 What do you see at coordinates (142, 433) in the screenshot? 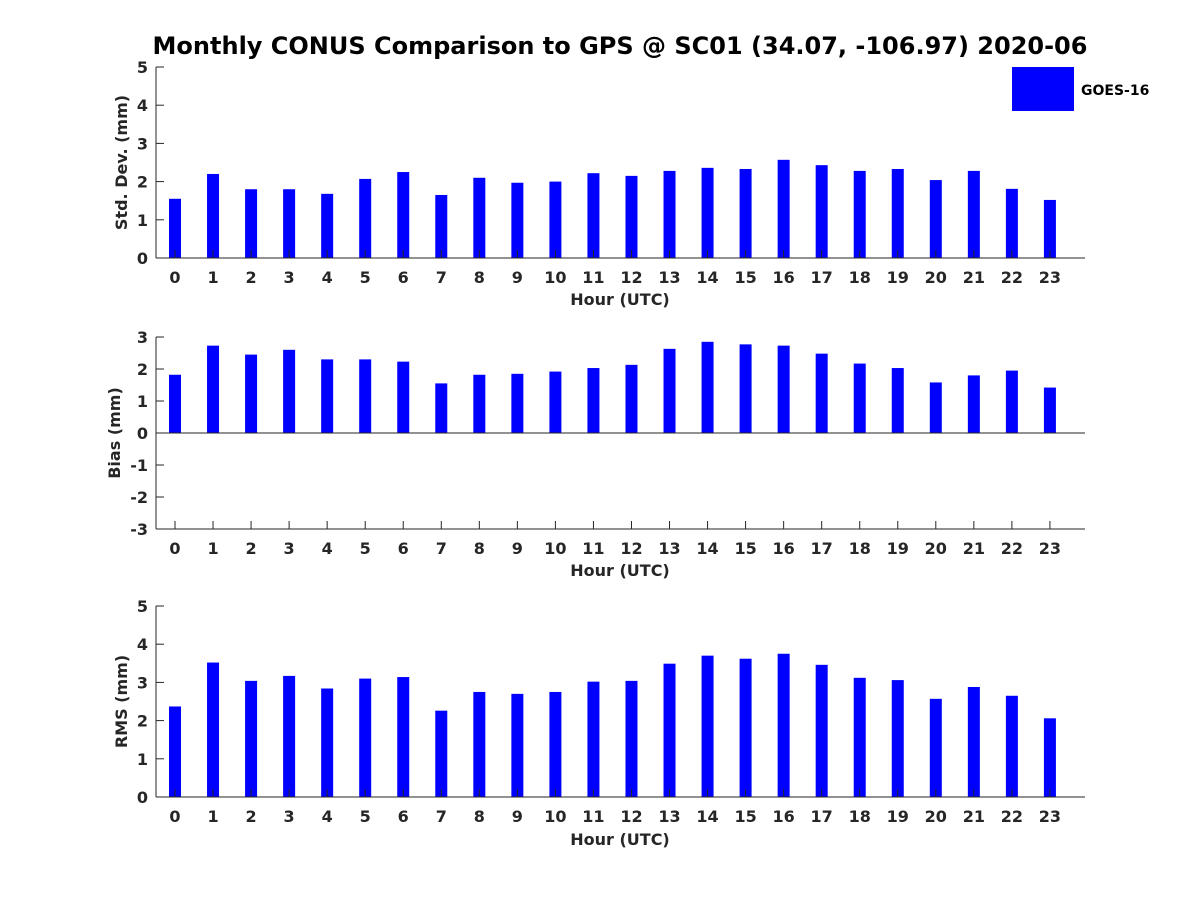
I see `y-tick-label-1-0: 0` at bounding box center [142, 433].